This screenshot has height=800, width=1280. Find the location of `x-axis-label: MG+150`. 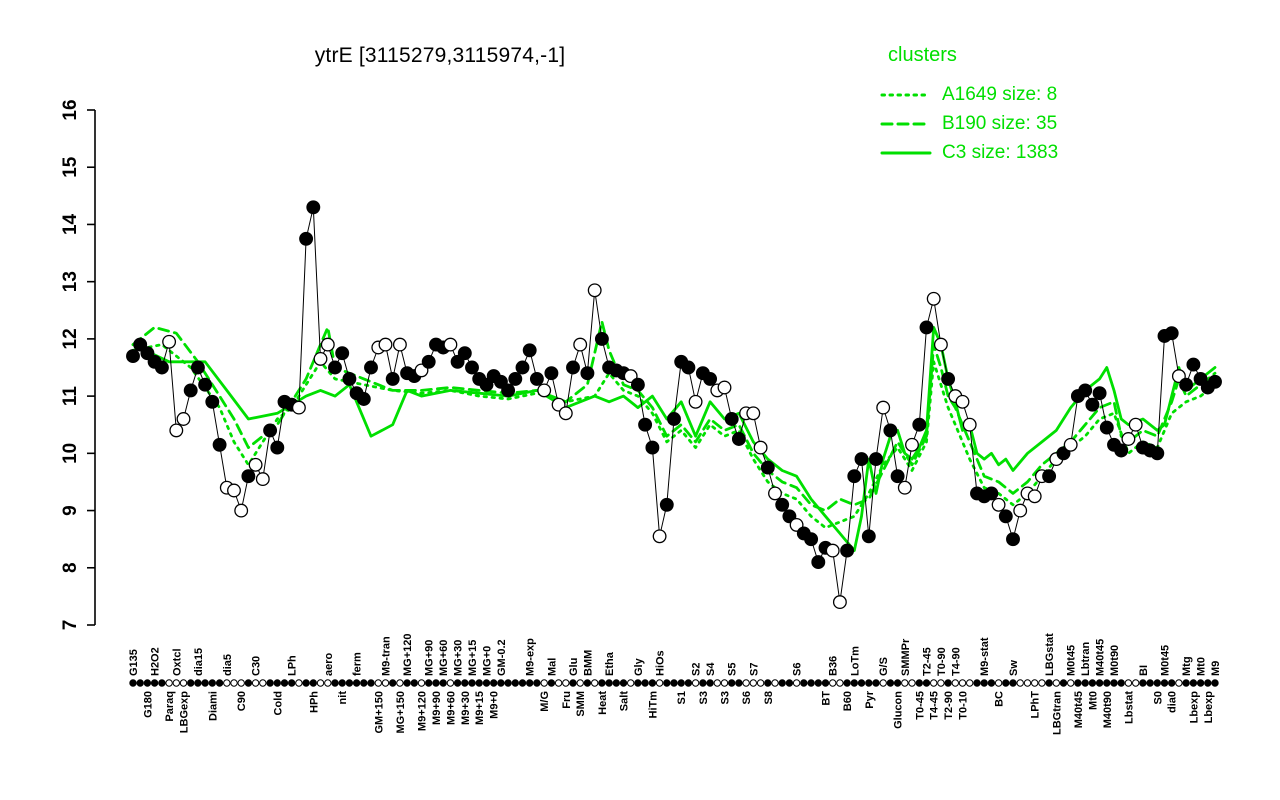

x-axis-label: MG+150 is located at coordinates (401, 712).